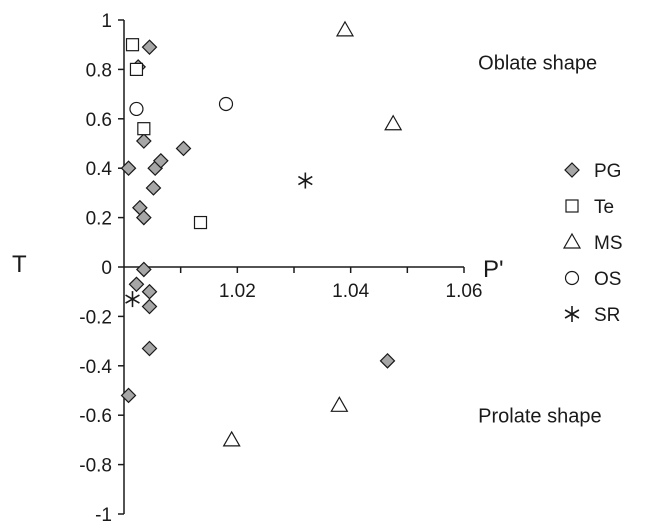 The width and height of the screenshot is (663, 527). What do you see at coordinates (539, 417) in the screenshot?
I see `region-annotation: Prolate shape` at bounding box center [539, 417].